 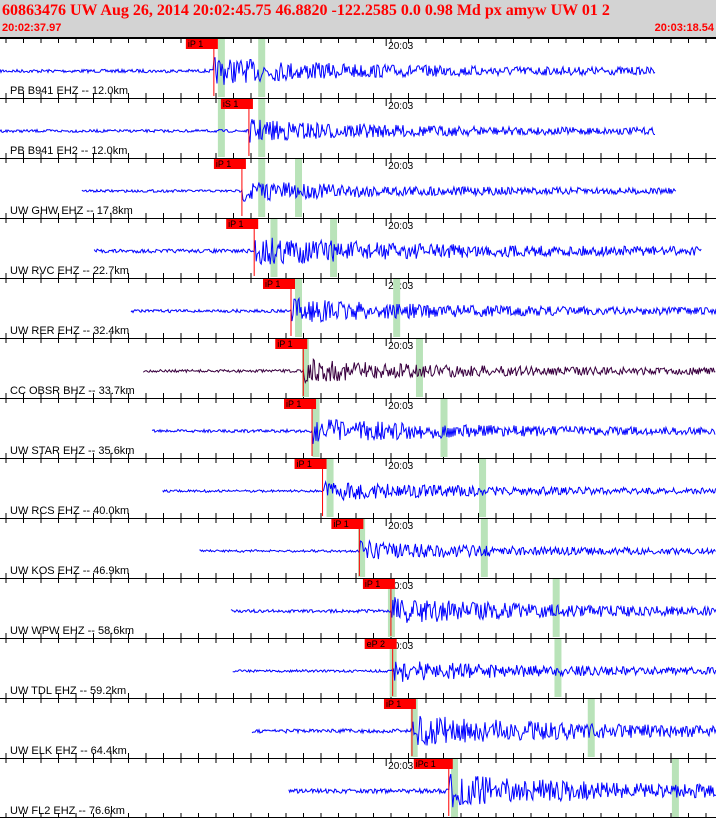 I want to click on start-time: 20:02:37.97, so click(x=32, y=28).